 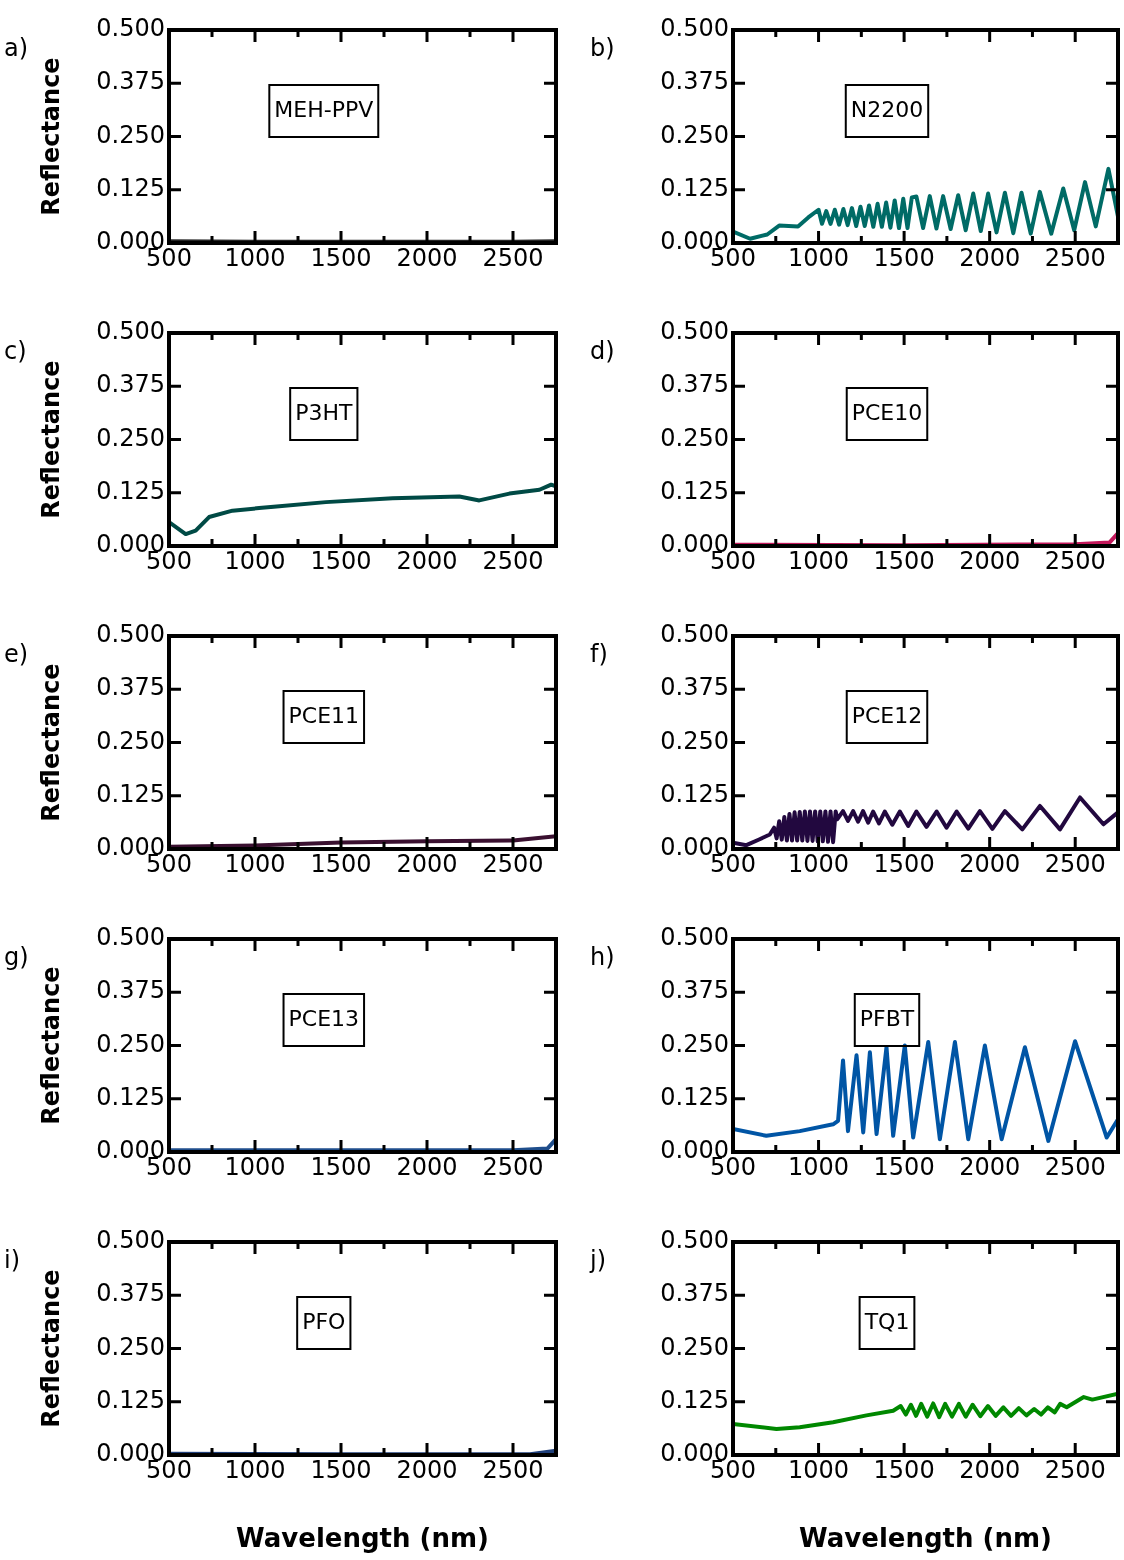 I want to click on text: h), so click(x=602, y=957).